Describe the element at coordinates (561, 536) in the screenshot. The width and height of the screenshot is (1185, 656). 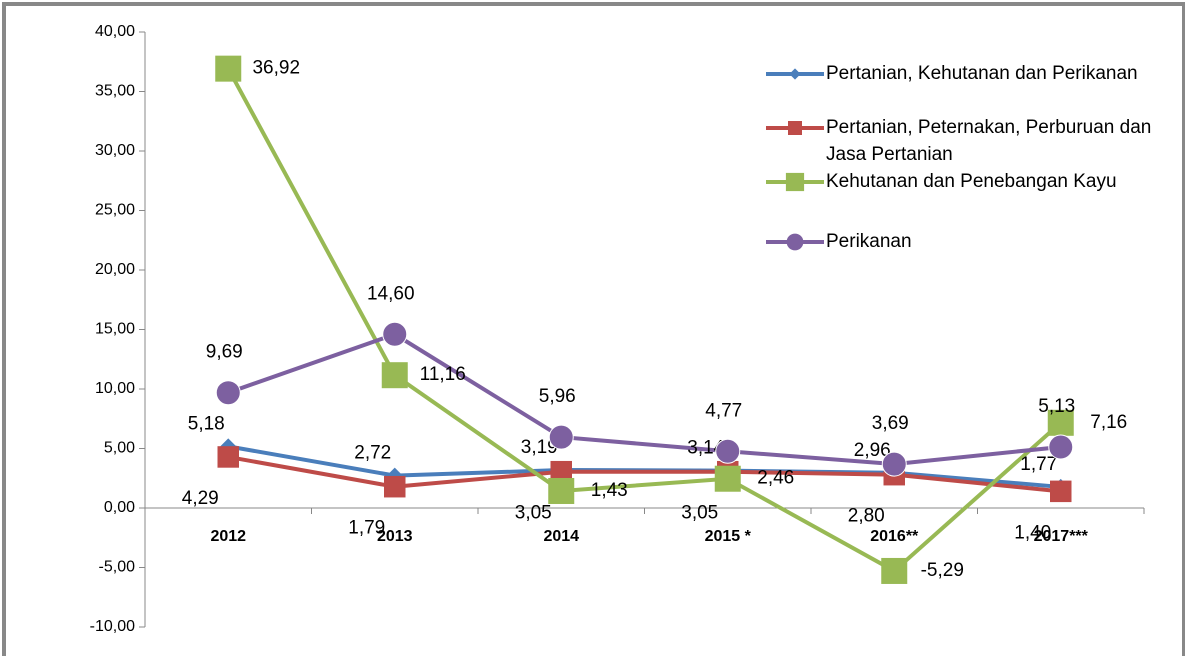
I see `x-tick-label: 2014` at that location.